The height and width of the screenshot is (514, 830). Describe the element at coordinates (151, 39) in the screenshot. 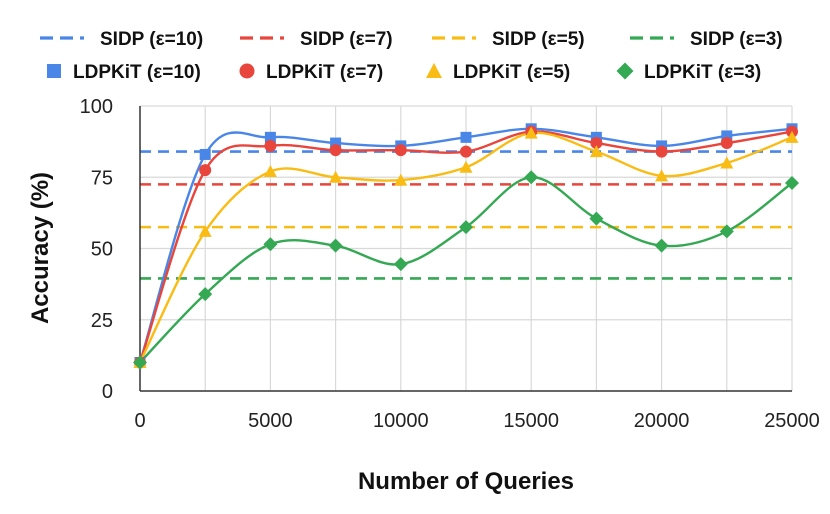

I see `legend-label: SIDP (ε=10)` at that location.